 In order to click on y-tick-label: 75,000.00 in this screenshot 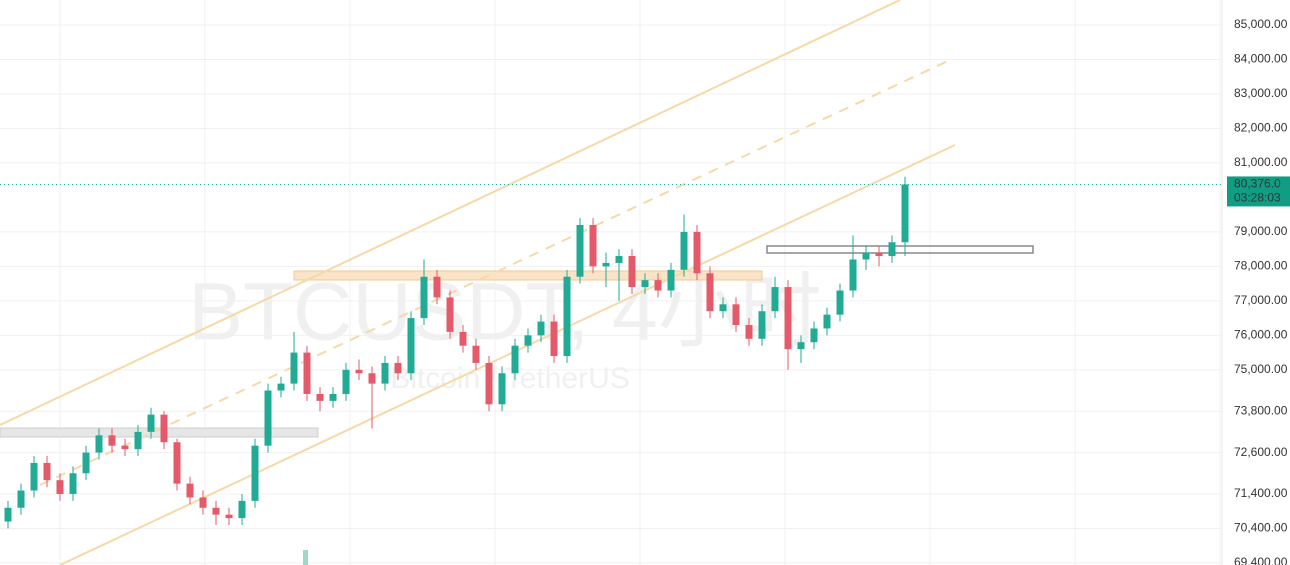, I will do `click(1261, 369)`.